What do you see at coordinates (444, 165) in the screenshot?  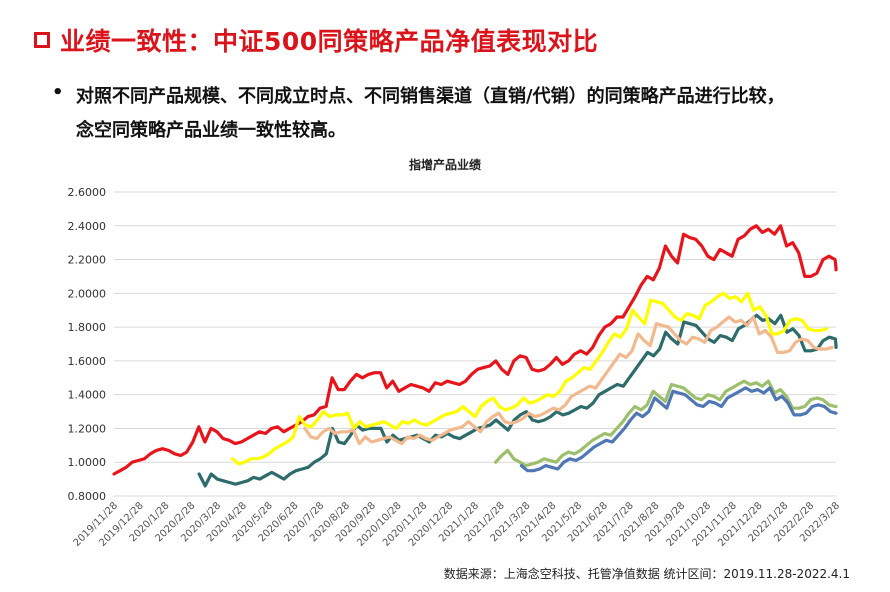 I see `chart-title: 指增产品业绩` at bounding box center [444, 165].